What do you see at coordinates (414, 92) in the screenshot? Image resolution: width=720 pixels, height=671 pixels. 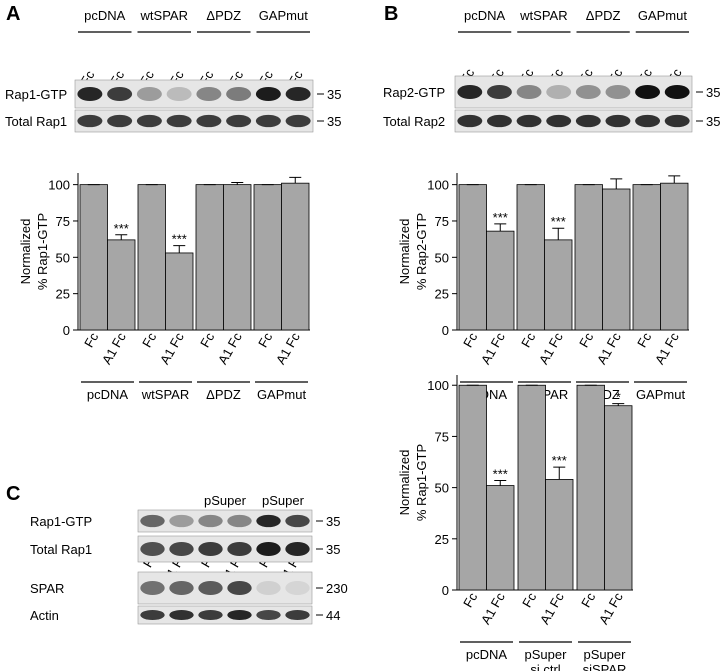 I see `row-label: Rap2-GTP` at bounding box center [414, 92].